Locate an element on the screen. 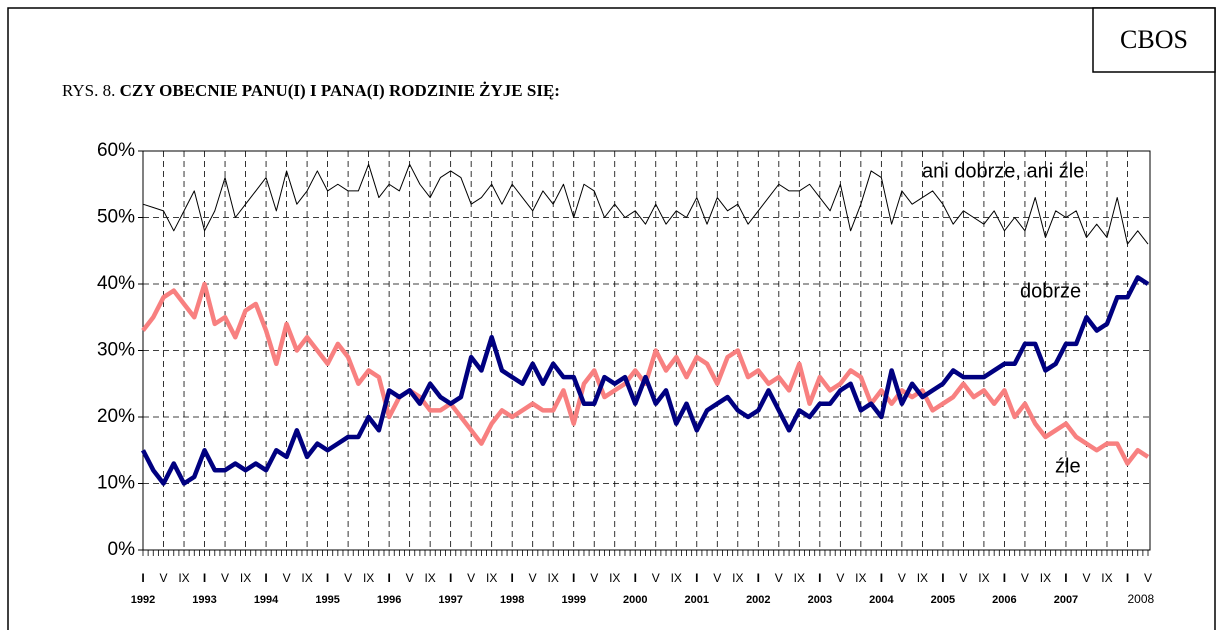 The image size is (1224, 635). y-tick-label: 30% is located at coordinates (116, 350).